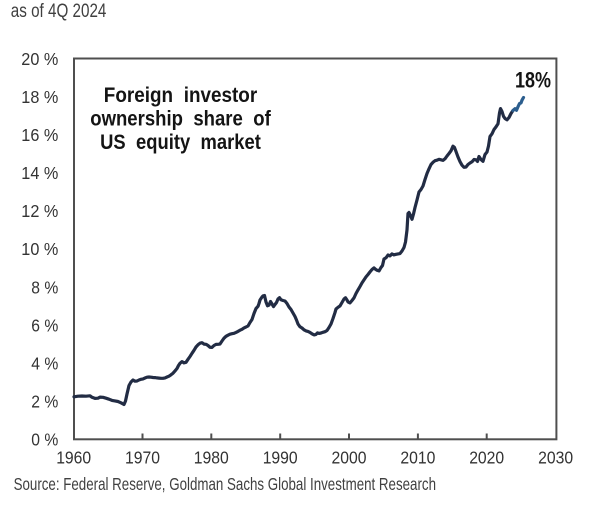 This screenshot has height=506, width=610. I want to click on svg-text: 14 %, so click(39, 173).